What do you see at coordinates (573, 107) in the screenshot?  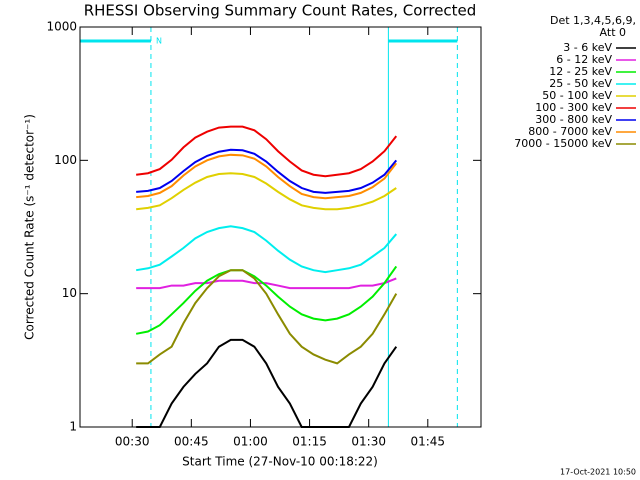 I see `legend-label: 100 - 300 keV` at bounding box center [573, 107].